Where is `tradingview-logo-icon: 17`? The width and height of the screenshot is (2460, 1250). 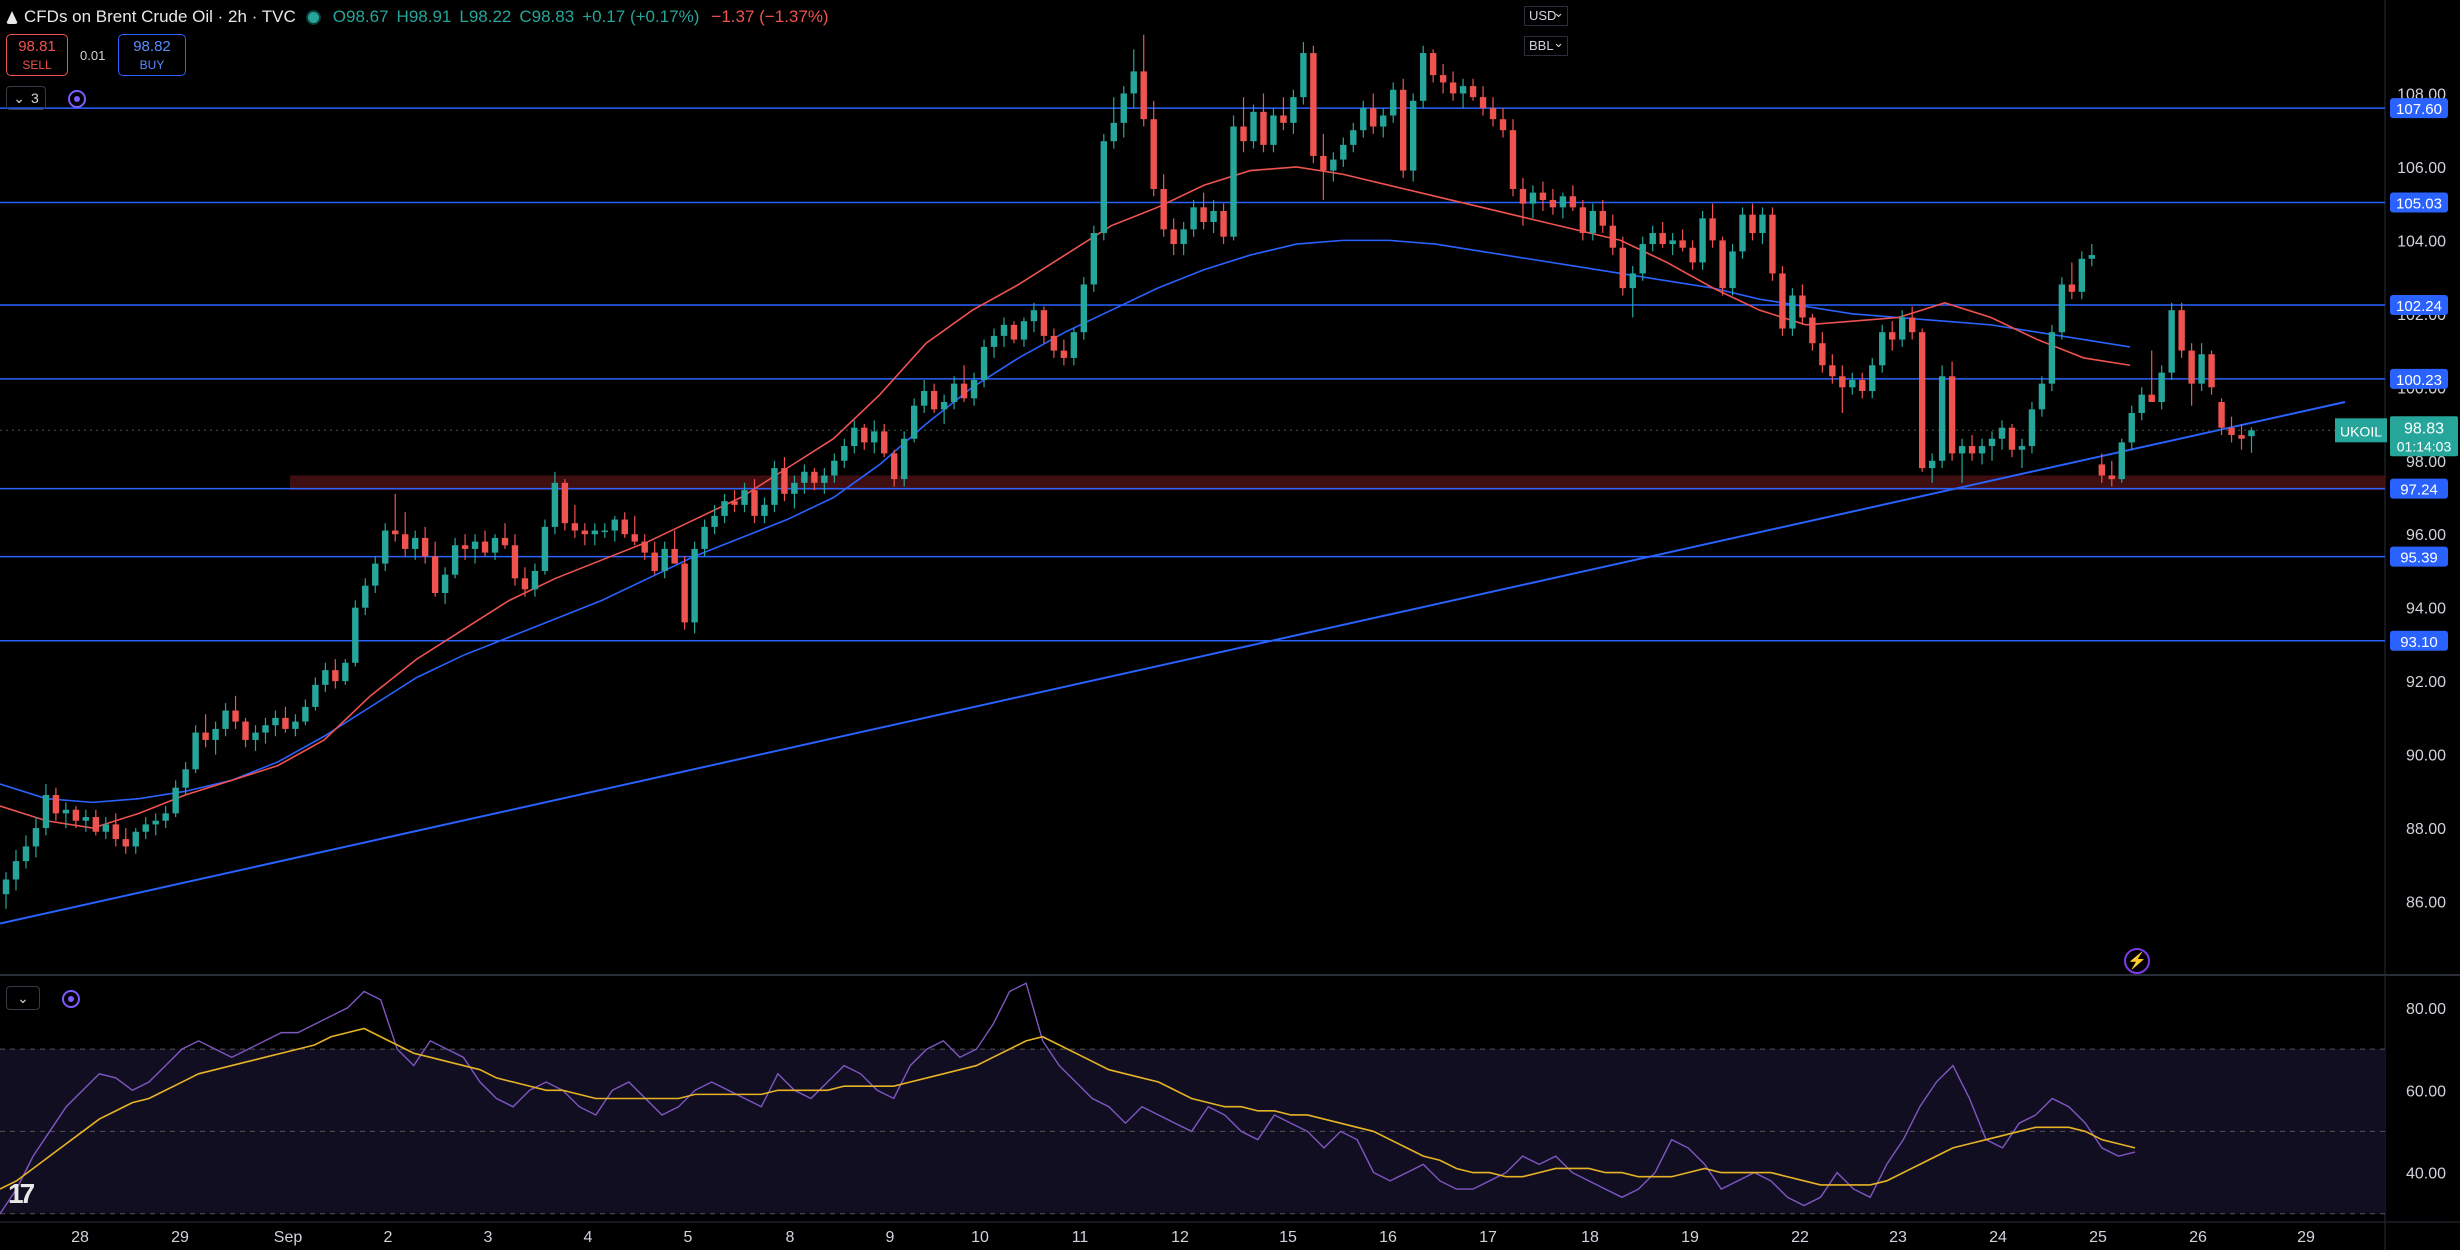
tradingview-logo-icon: 17 is located at coordinates (21, 1193).